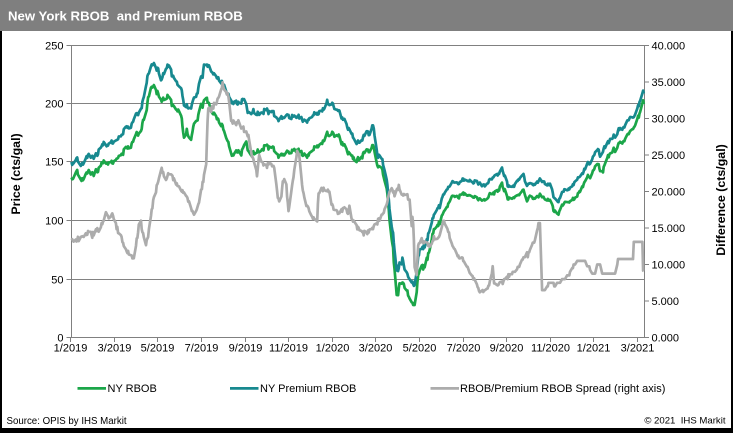 The height and width of the screenshot is (438, 733). What do you see at coordinates (115, 349) in the screenshot?
I see `svg-text: 3/2019` at bounding box center [115, 349].